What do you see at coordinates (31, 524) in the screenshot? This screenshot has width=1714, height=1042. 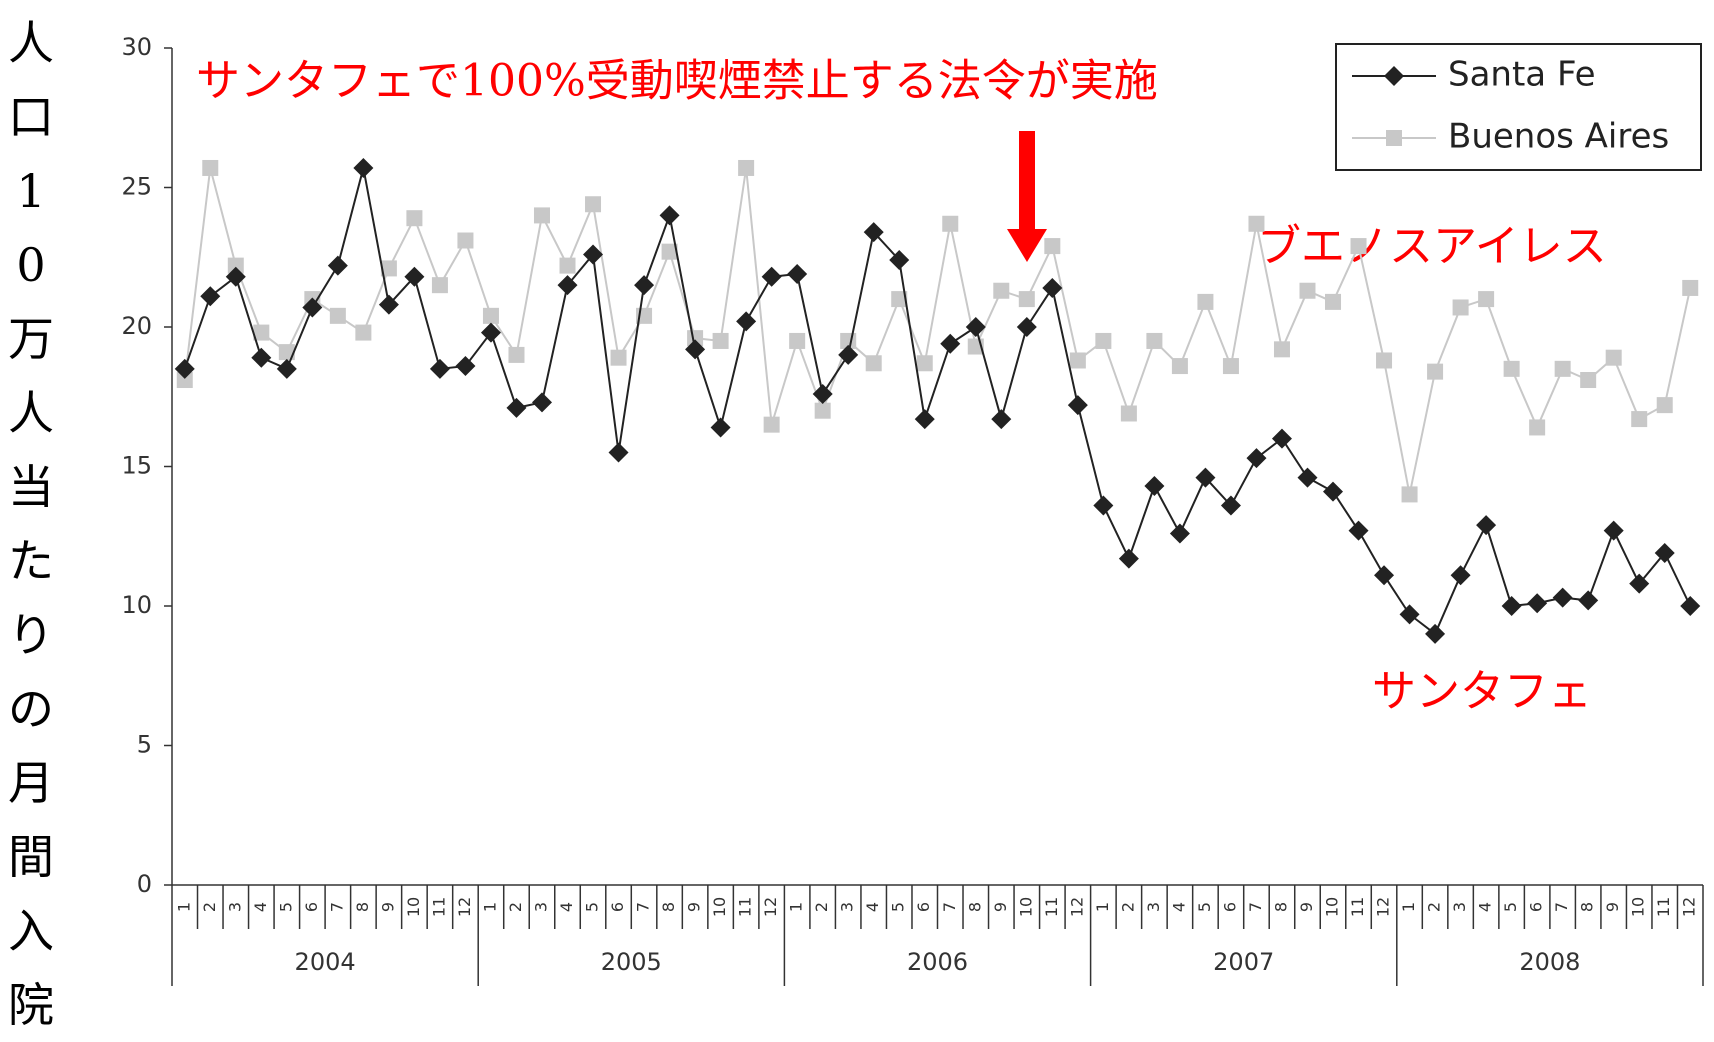 I see `y-axis-label: 人口10万人当たりの月間入院` at bounding box center [31, 524].